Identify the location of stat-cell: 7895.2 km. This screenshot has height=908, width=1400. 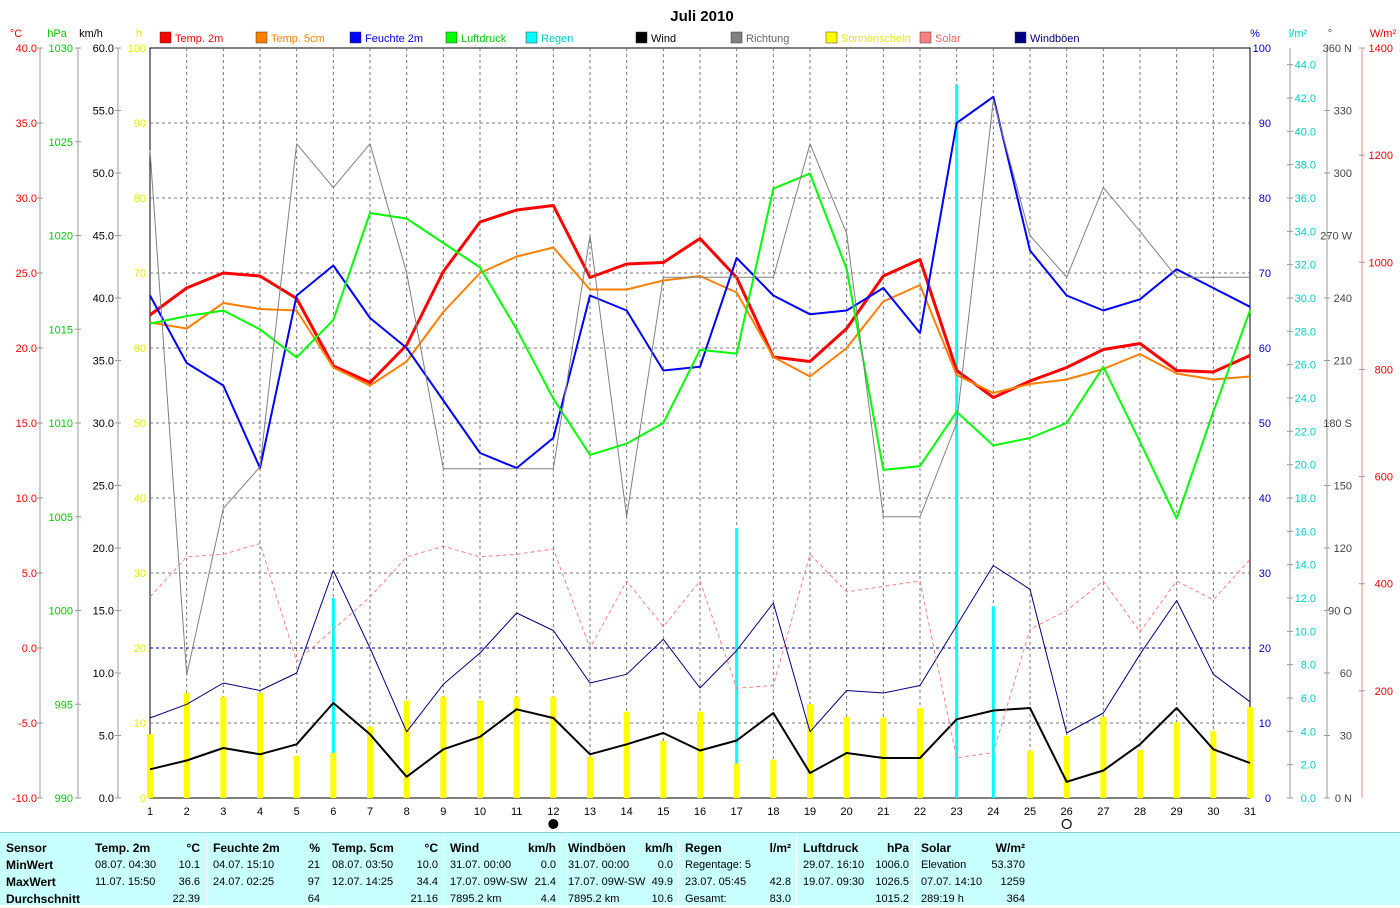
(594, 899).